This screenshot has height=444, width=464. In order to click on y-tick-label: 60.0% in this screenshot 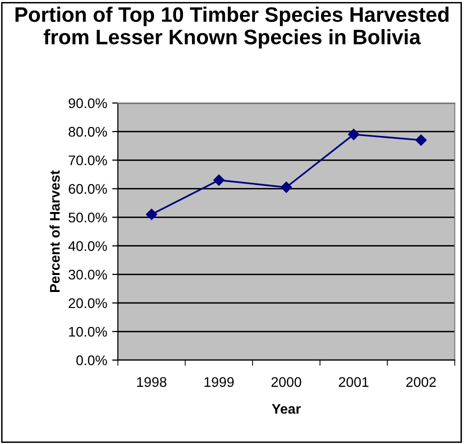, I will do `click(87, 189)`.